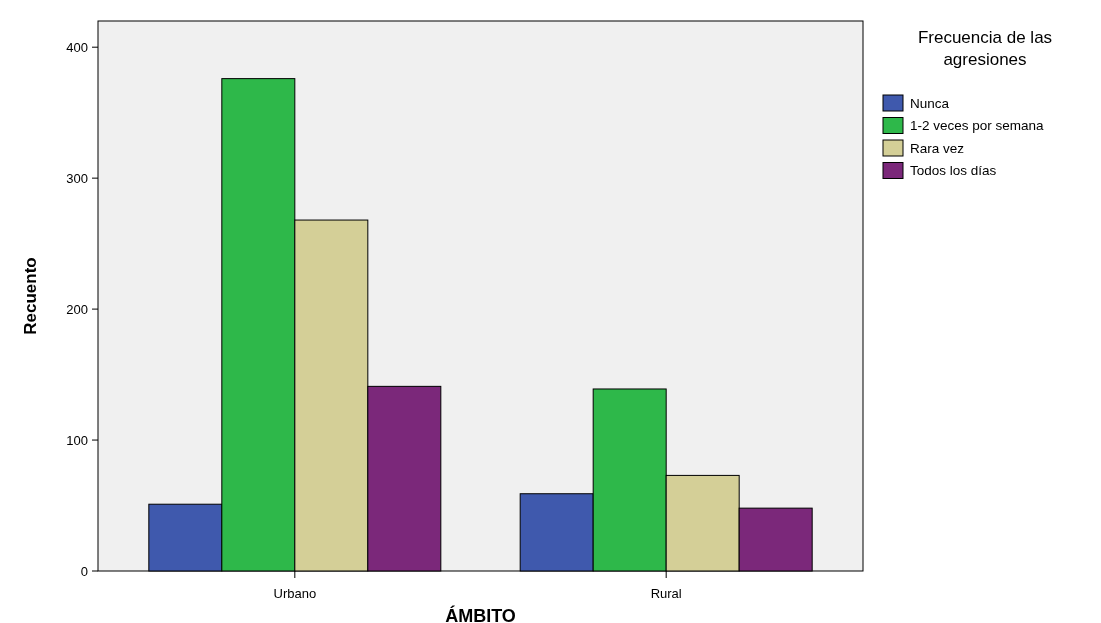 The width and height of the screenshot is (1101, 623). What do you see at coordinates (77, 309) in the screenshot?
I see `y-tick-label: 200` at bounding box center [77, 309].